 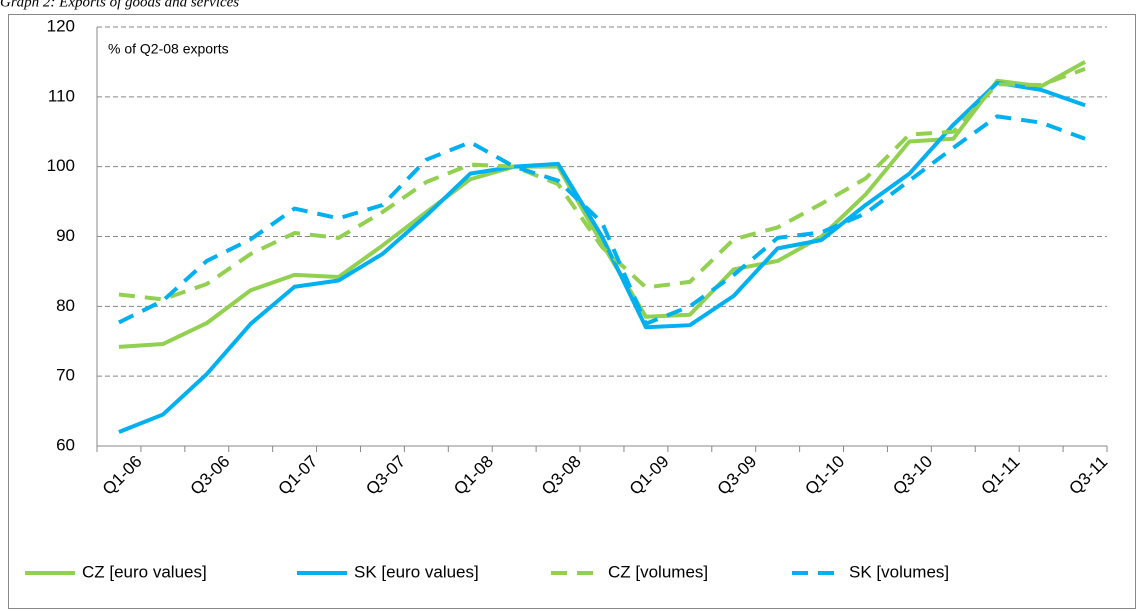 What do you see at coordinates (65, 375) in the screenshot?
I see `y-tick-label: 70` at bounding box center [65, 375].